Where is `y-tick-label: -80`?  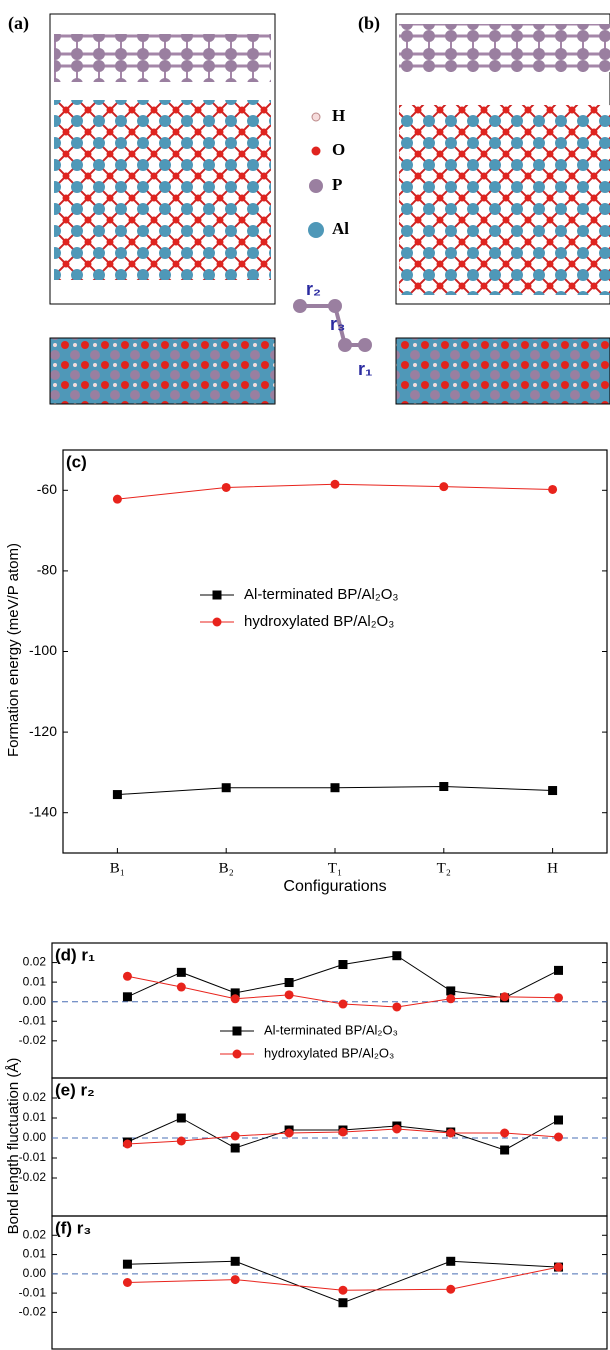 y-tick-label: -80 is located at coordinates (47, 570).